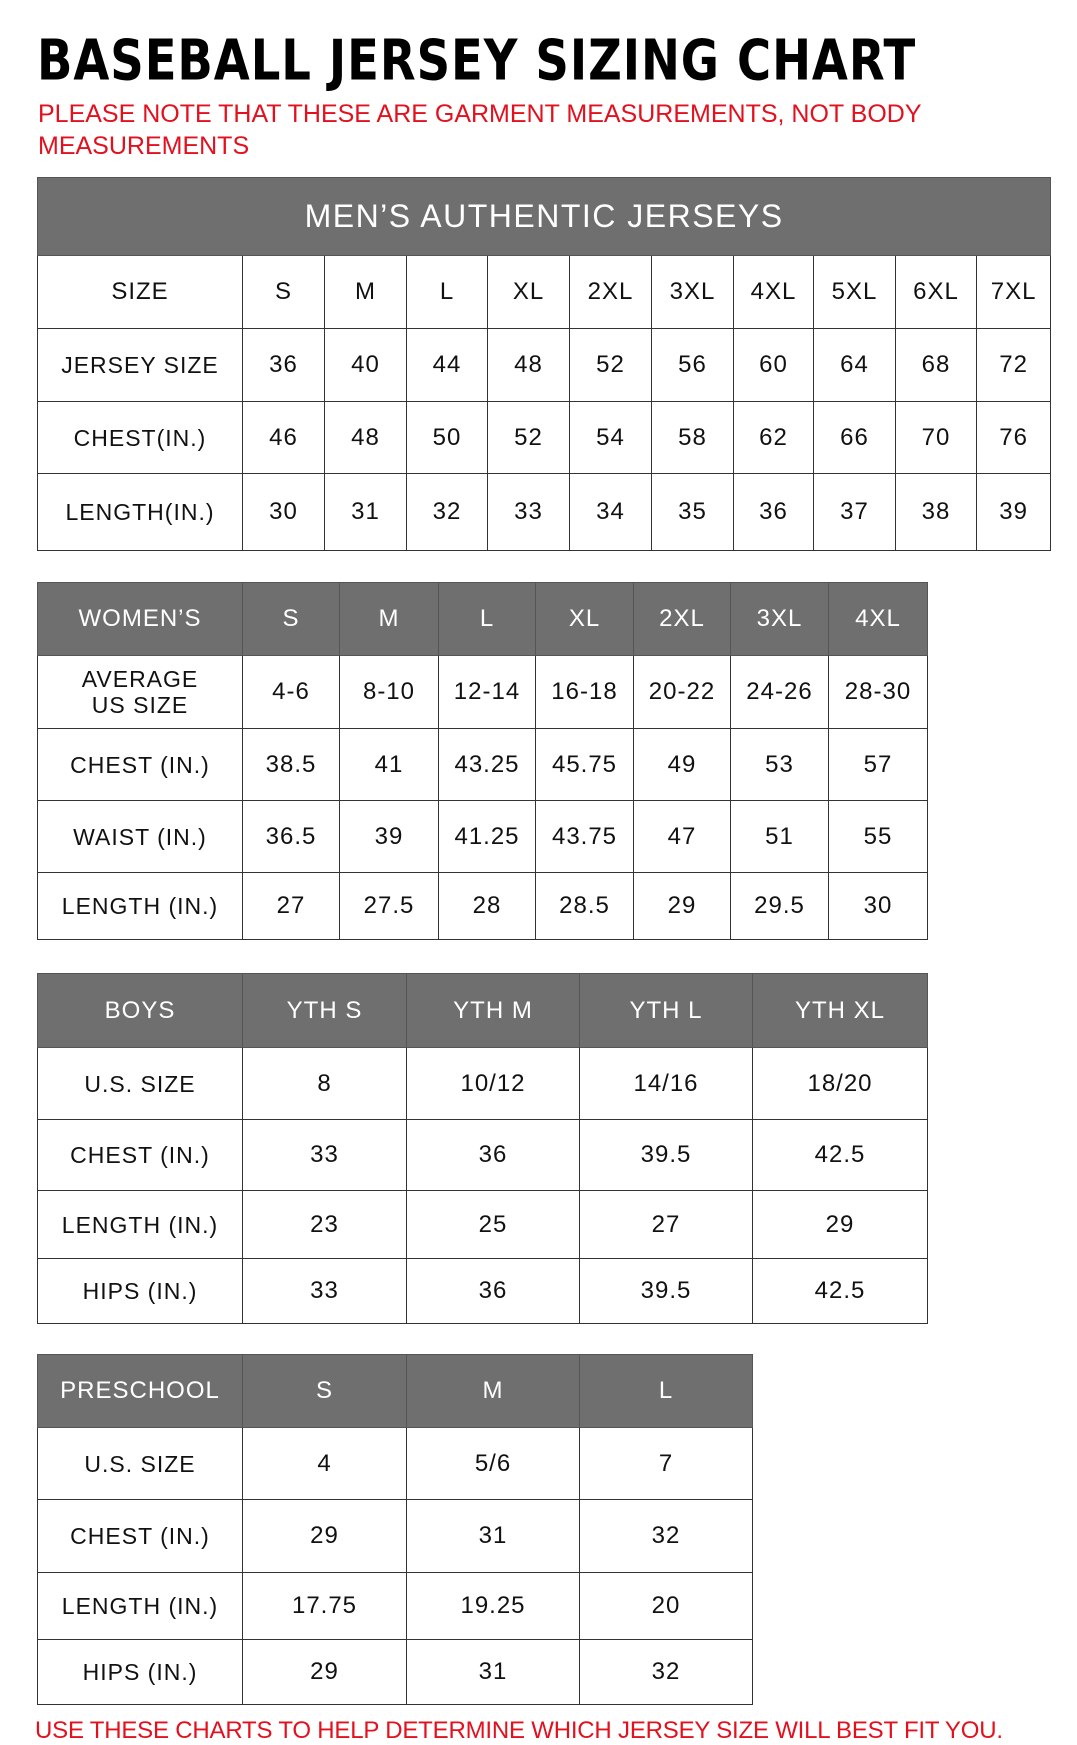 This screenshot has width=1077, height=1745. I want to click on measurement-value: 55, so click(878, 836).